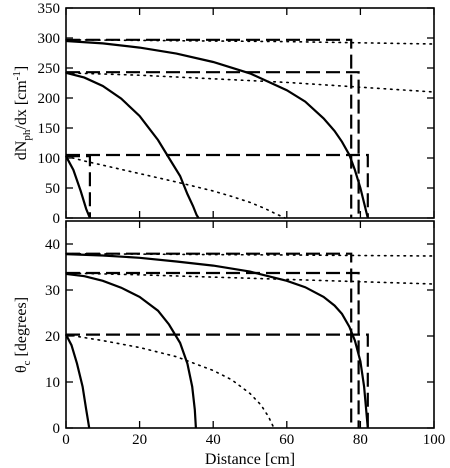  Describe the element at coordinates (286, 440) in the screenshot. I see `x-tick-label: 60` at that location.